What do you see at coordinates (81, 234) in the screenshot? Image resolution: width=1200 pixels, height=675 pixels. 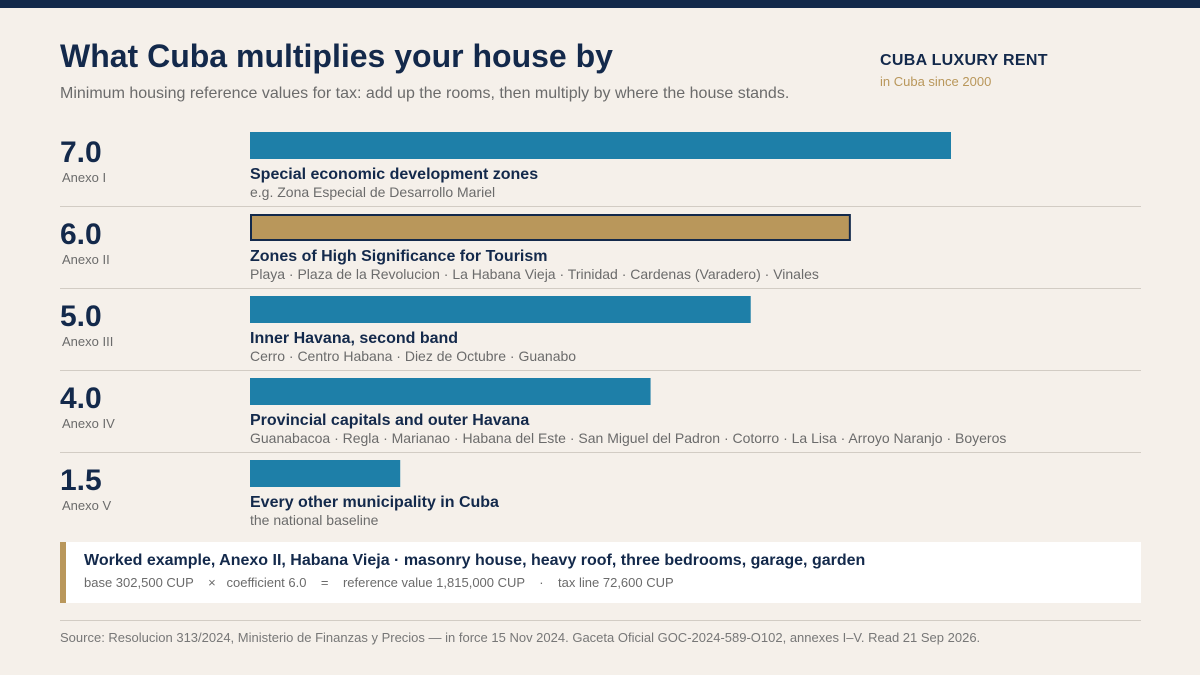 I see `coefficient-value: 6.0` at bounding box center [81, 234].